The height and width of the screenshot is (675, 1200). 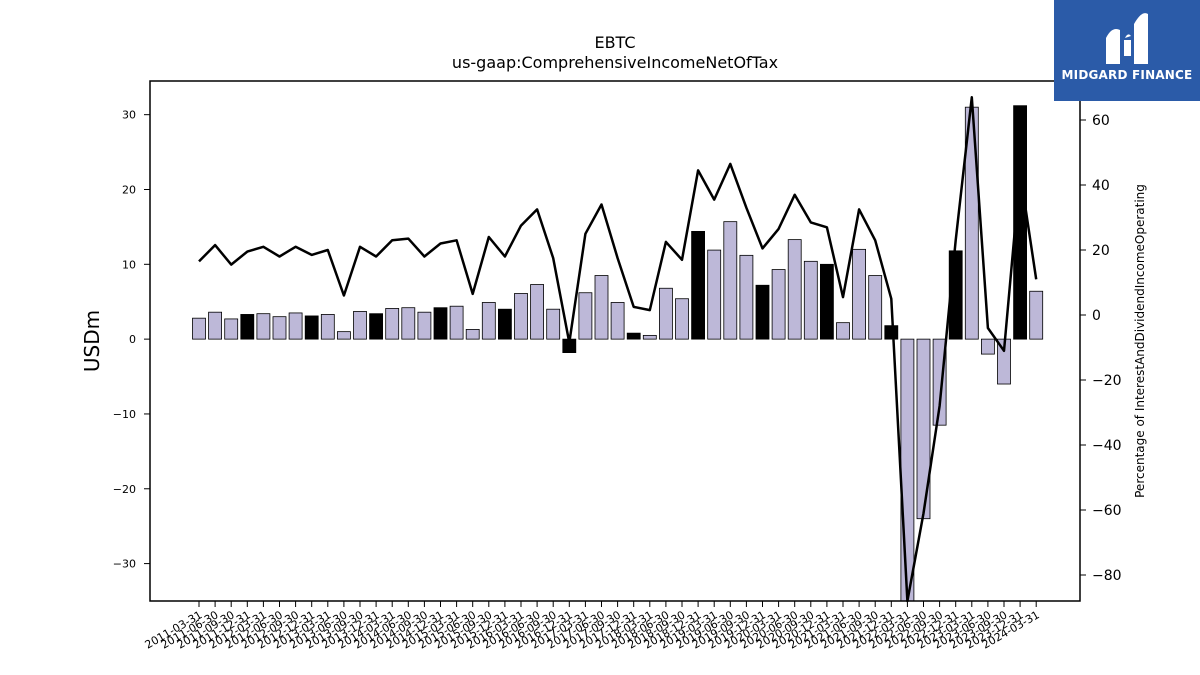 I want to click on y-tick-label: −20, so click(x=124, y=489).